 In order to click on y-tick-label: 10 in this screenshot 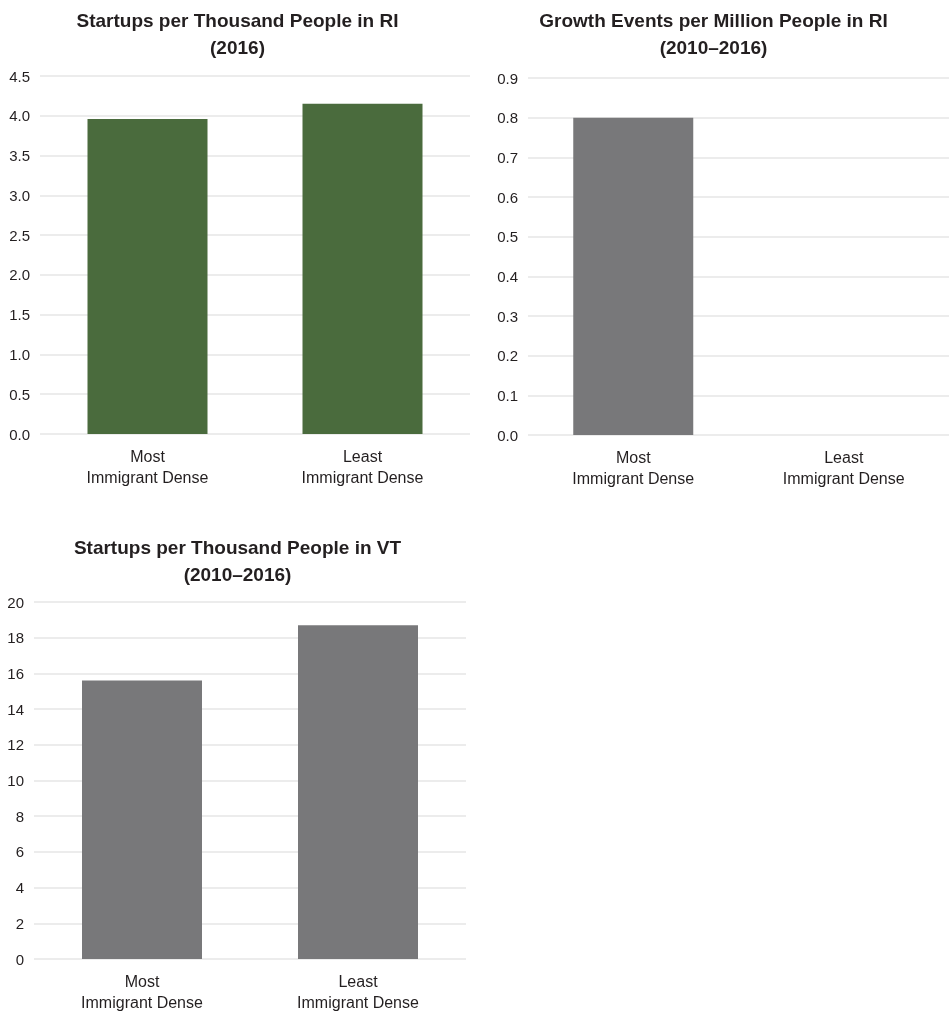, I will do `click(15, 780)`.